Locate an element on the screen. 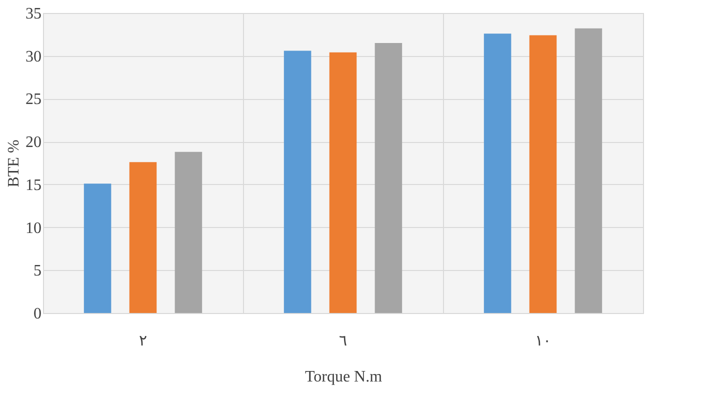 This screenshot has height=408, width=706. y-tick-label: 30 is located at coordinates (34, 57).